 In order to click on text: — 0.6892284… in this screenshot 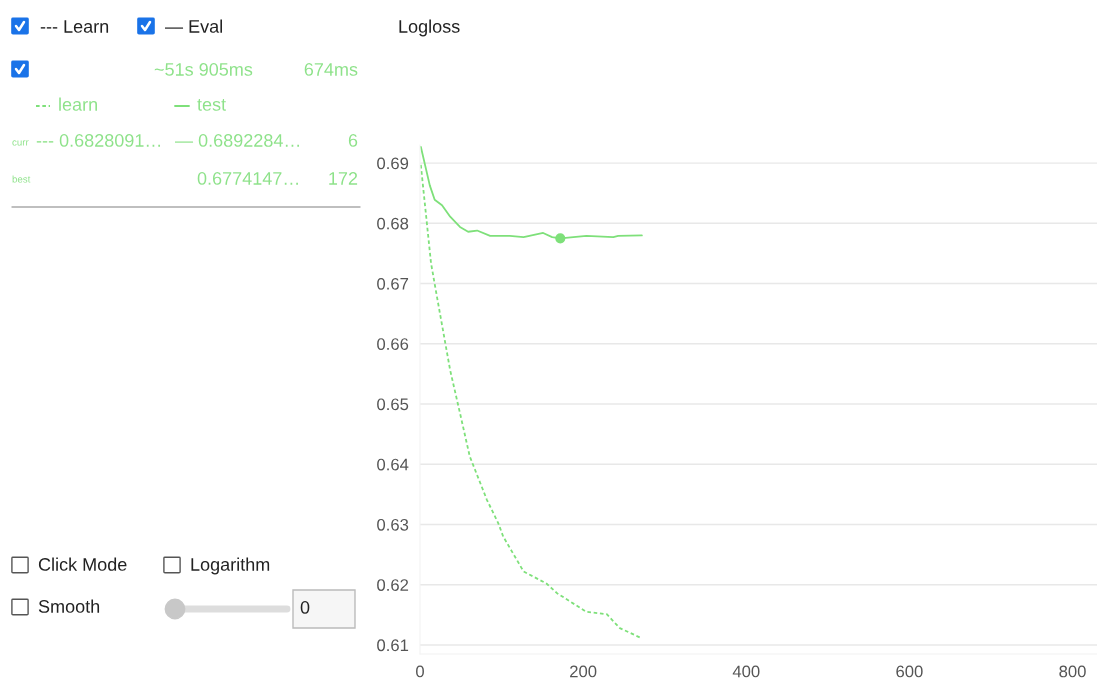, I will do `click(237, 140)`.